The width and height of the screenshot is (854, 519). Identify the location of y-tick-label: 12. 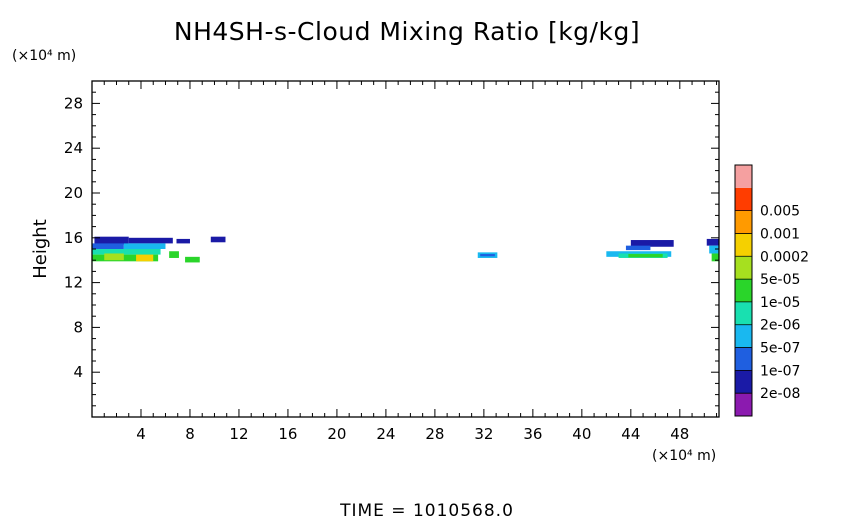
(73, 283).